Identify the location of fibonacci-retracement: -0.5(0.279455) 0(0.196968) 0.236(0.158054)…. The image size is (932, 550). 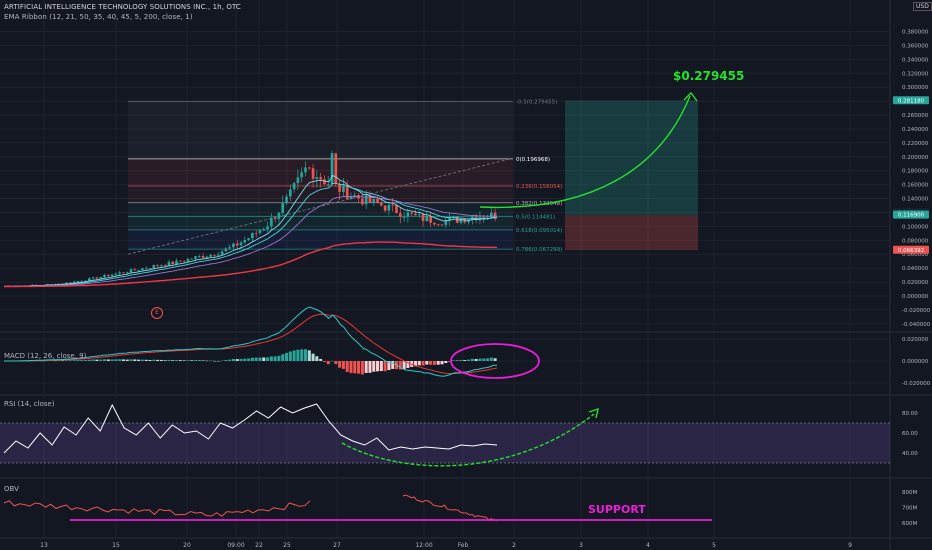
(344, 177).